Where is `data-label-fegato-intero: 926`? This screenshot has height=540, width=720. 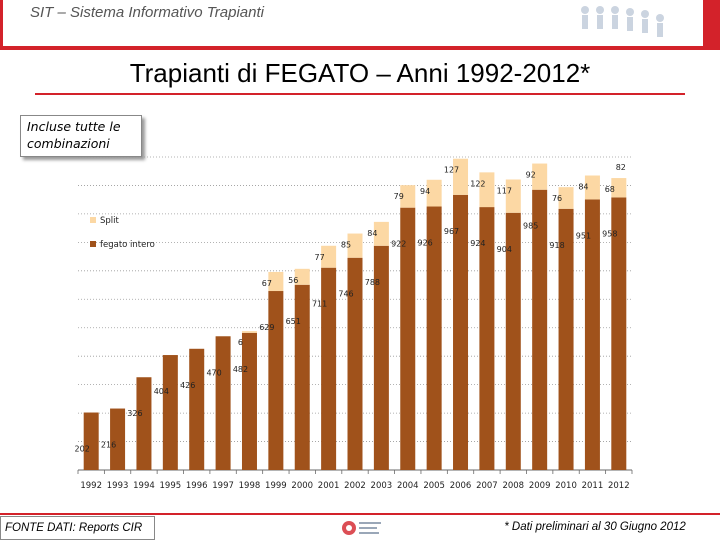
data-label-fegato-intero: 926 is located at coordinates (425, 243).